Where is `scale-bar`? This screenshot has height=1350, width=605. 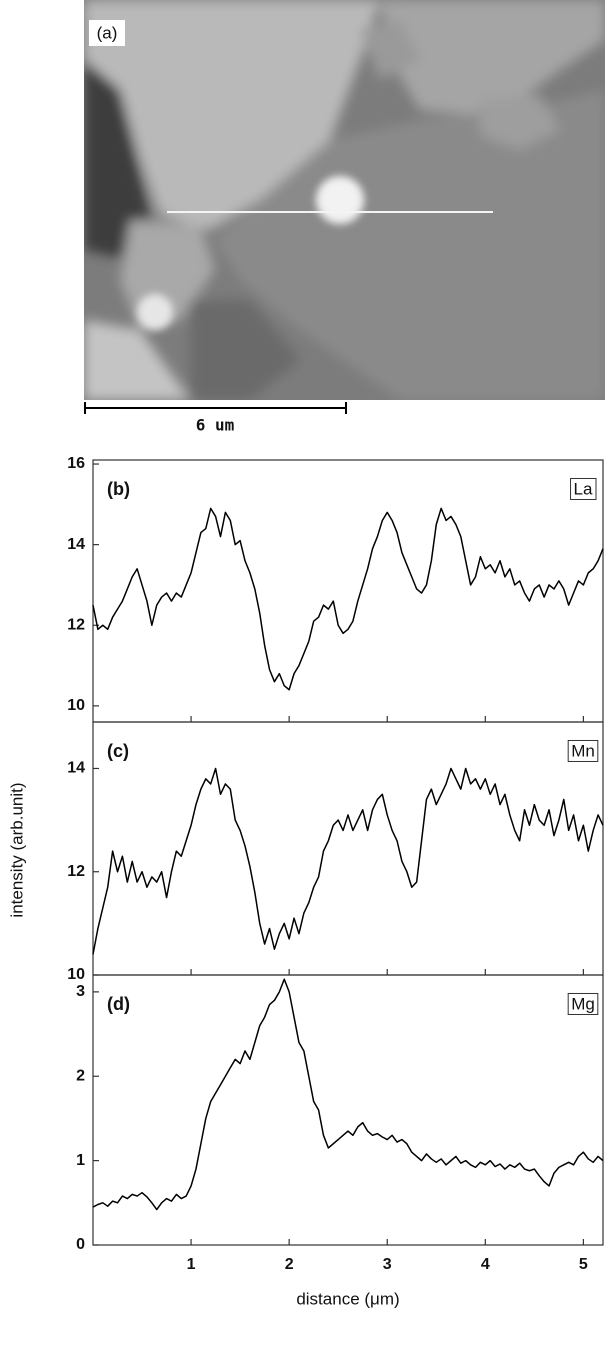 scale-bar is located at coordinates (215, 408).